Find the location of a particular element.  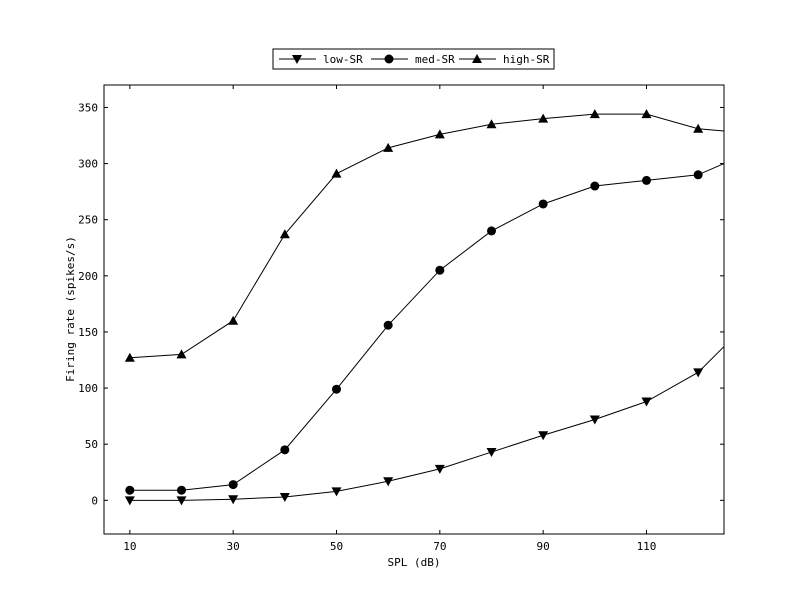

legend-box is located at coordinates (413, 59).